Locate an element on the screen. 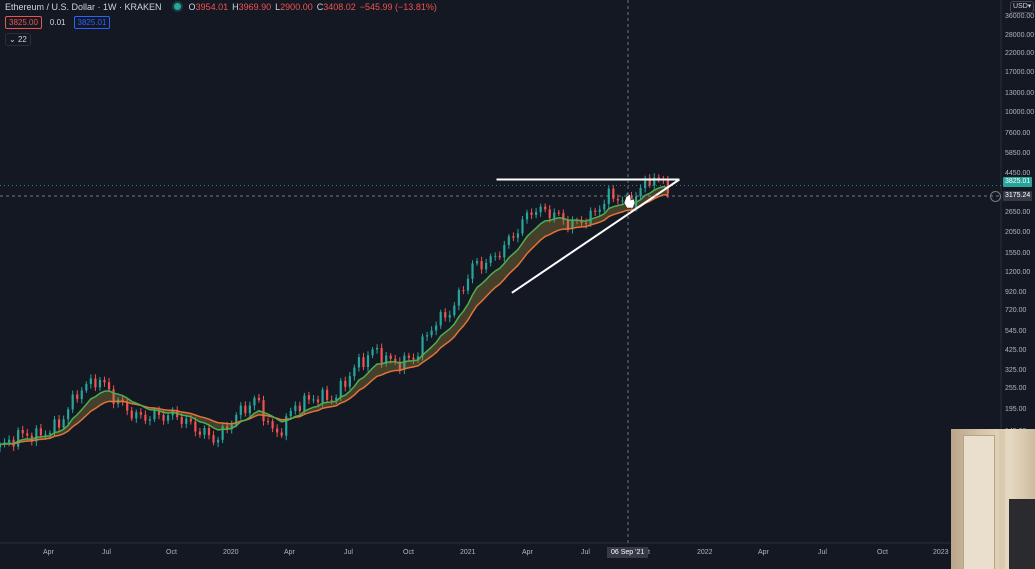 The width and height of the screenshot is (1035, 569). hand-cursor-icon is located at coordinates (629, 201).